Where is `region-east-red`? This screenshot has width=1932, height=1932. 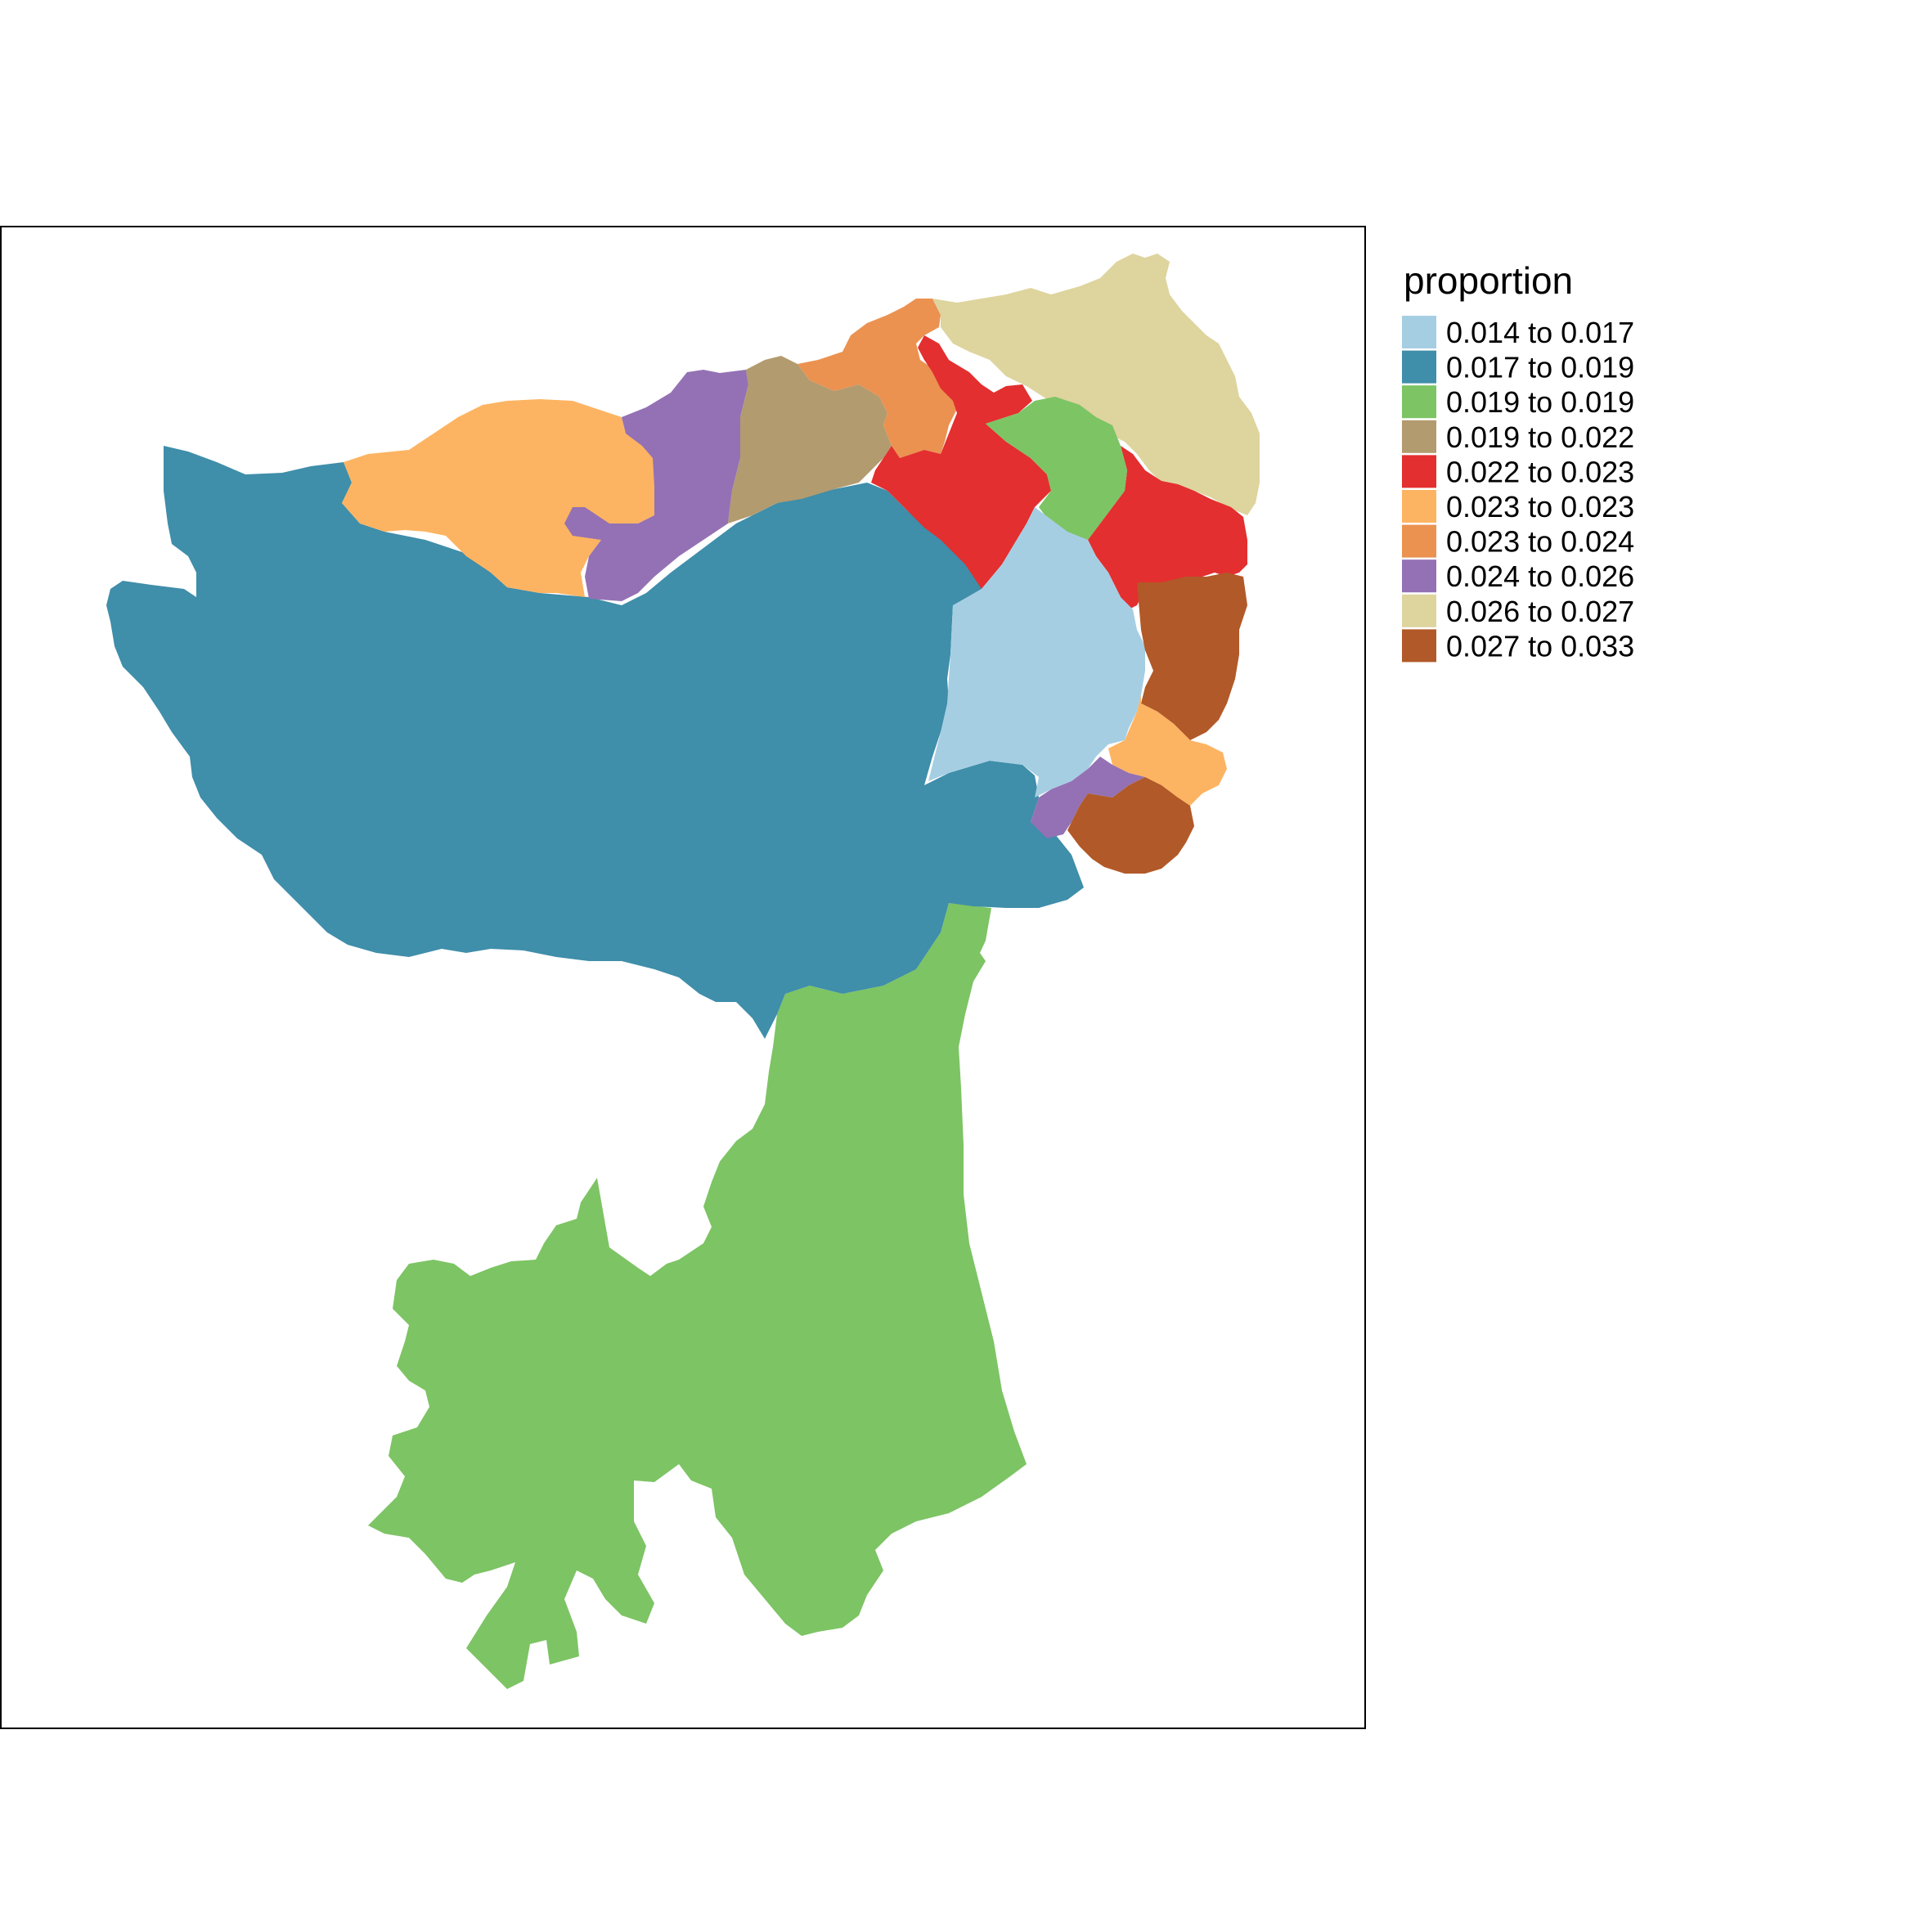
region-east-red is located at coordinates (1168, 528).